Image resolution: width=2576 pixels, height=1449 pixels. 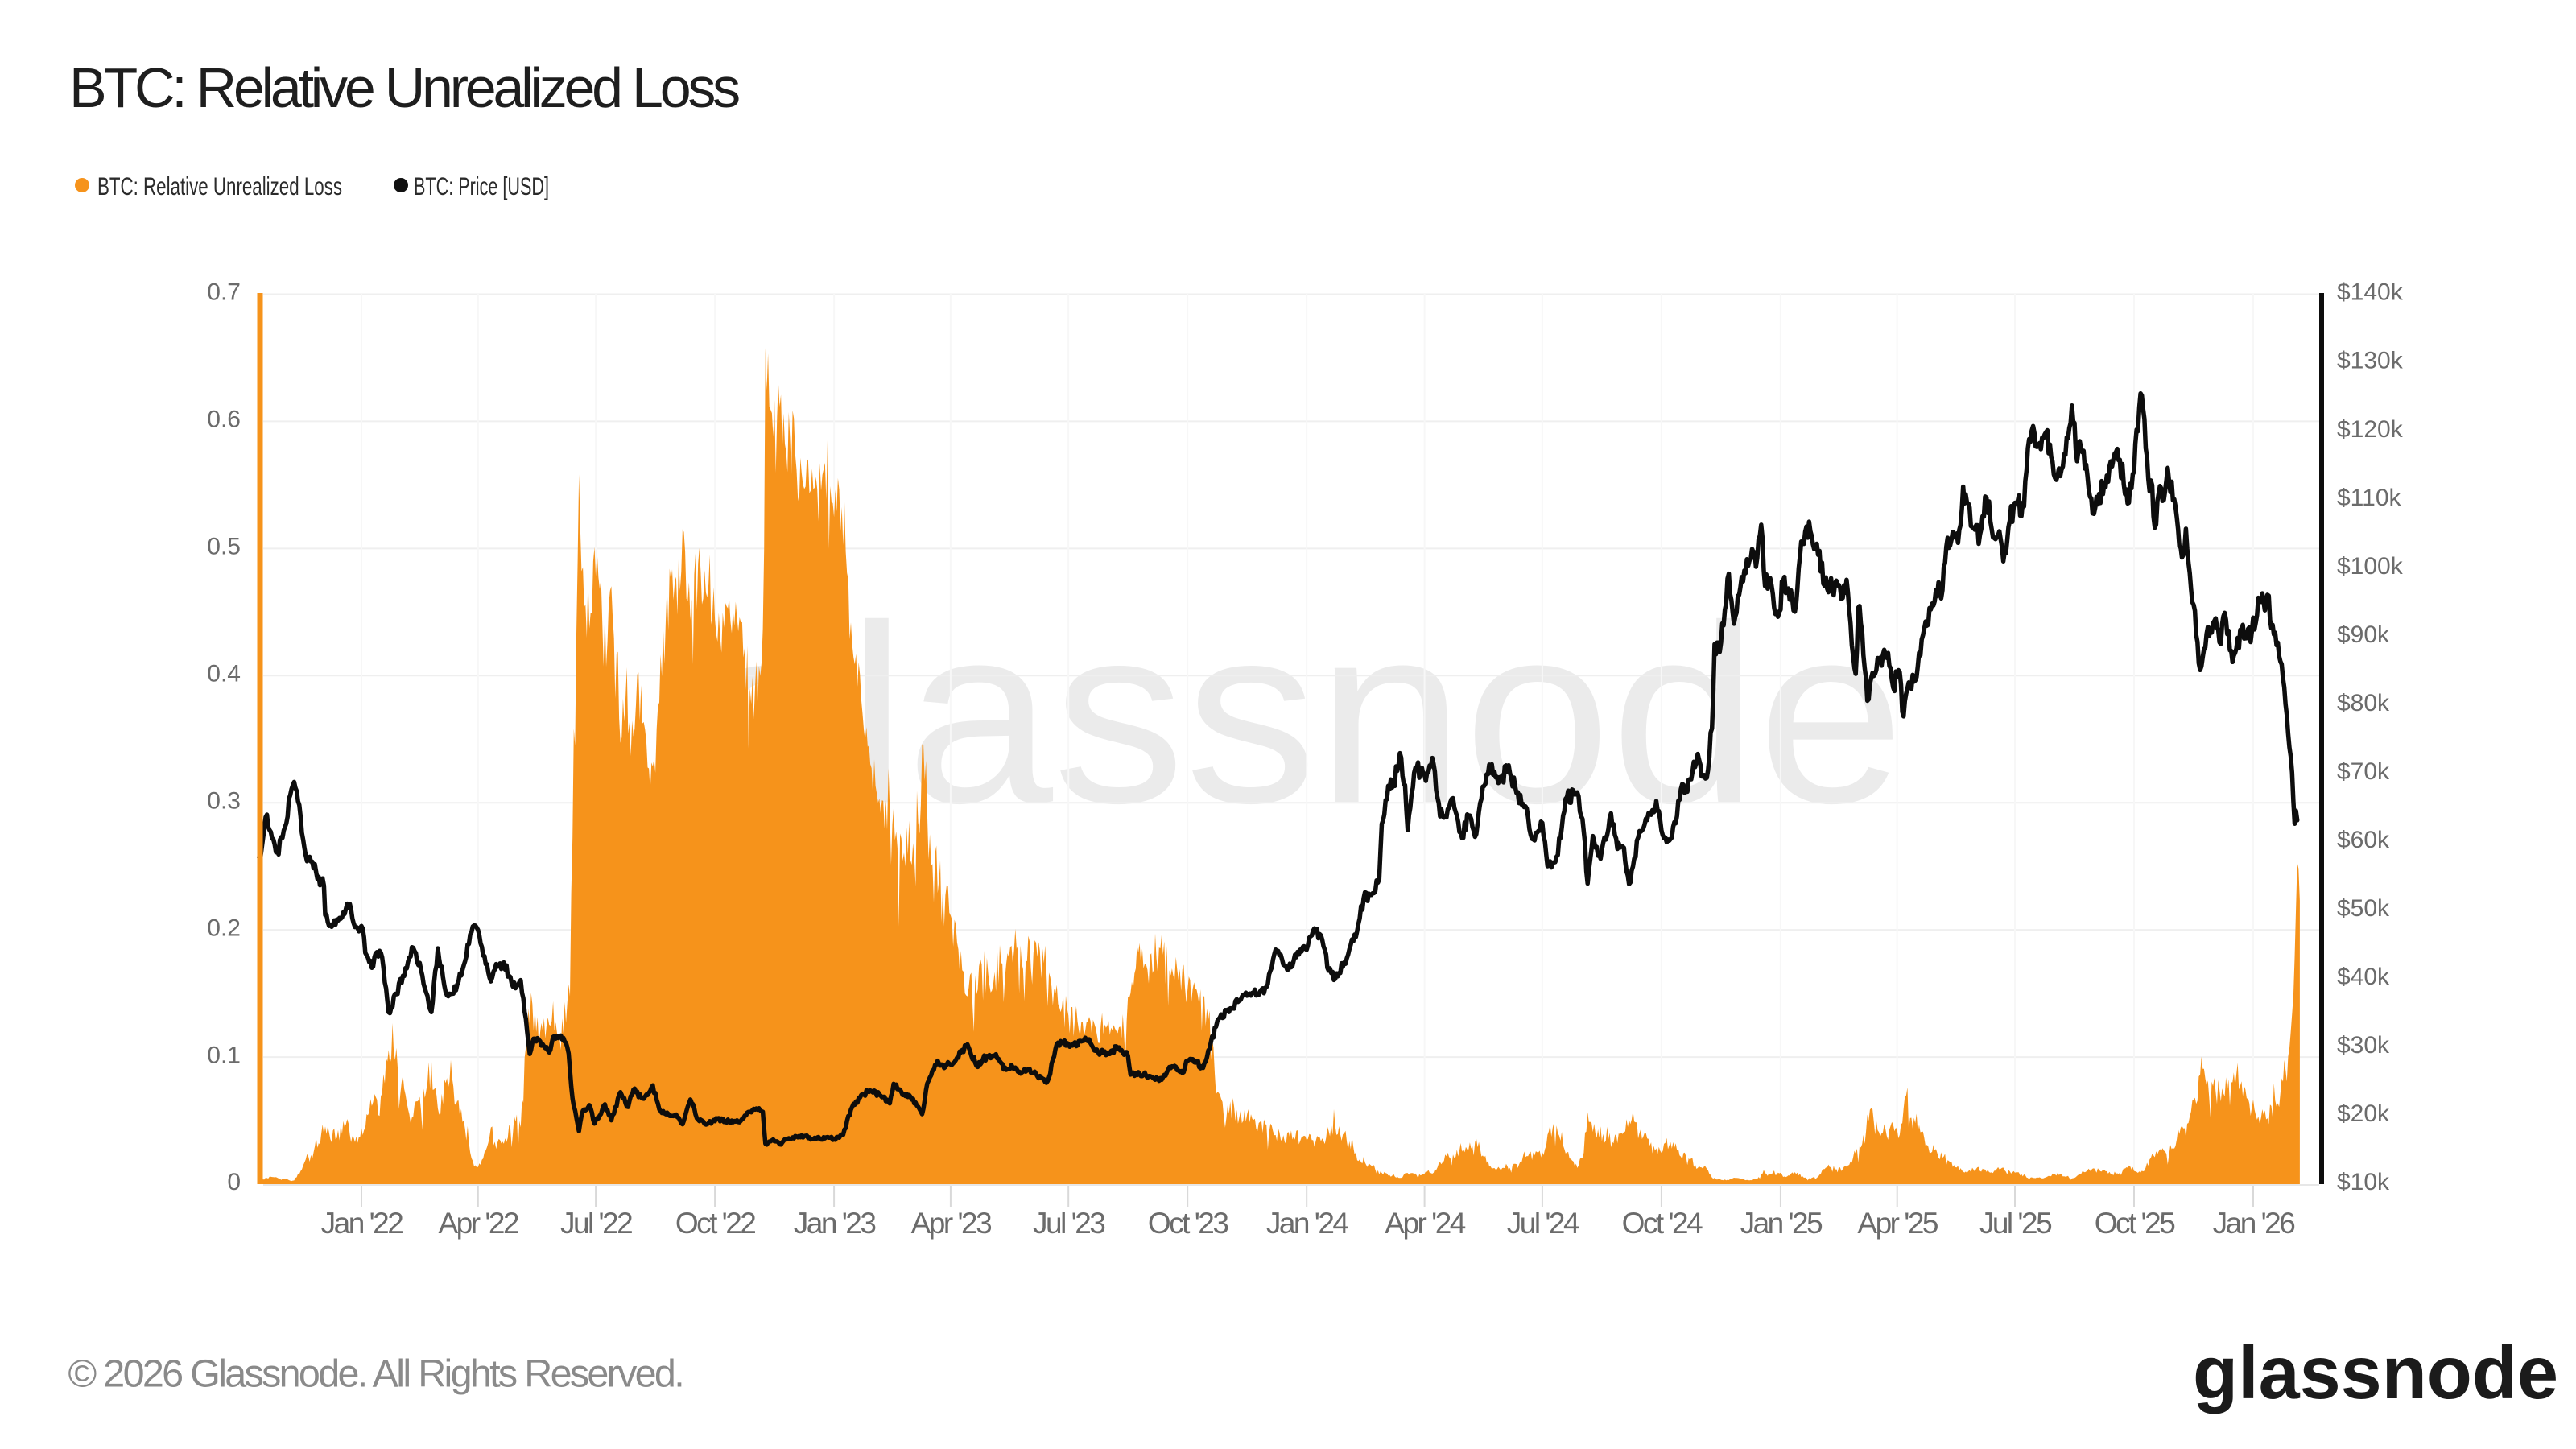 I want to click on svg-text: 0.7, so click(x=224, y=292).